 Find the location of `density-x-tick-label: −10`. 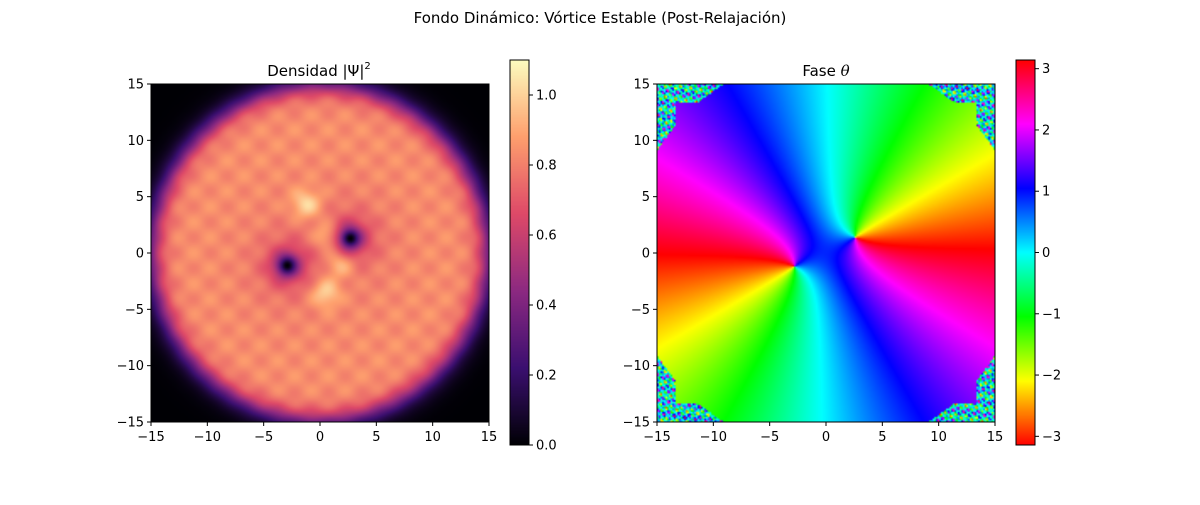

density-x-tick-label: −10 is located at coordinates (207, 437).